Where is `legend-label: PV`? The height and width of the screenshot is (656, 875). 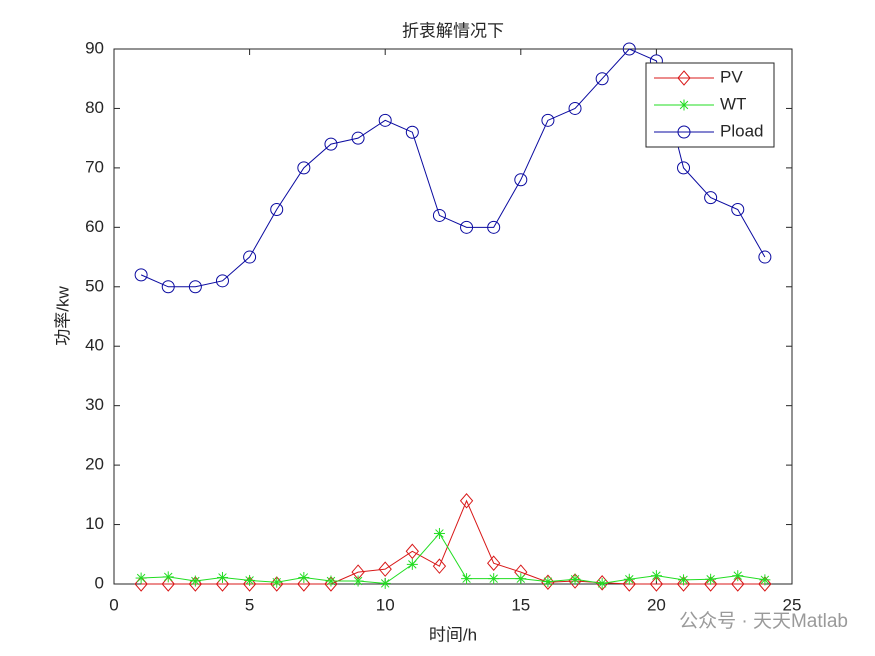 legend-label: PV is located at coordinates (731, 76).